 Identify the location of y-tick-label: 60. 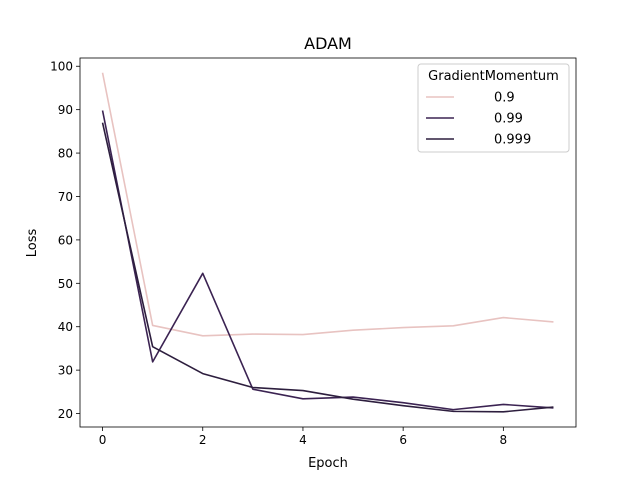
(65, 240).